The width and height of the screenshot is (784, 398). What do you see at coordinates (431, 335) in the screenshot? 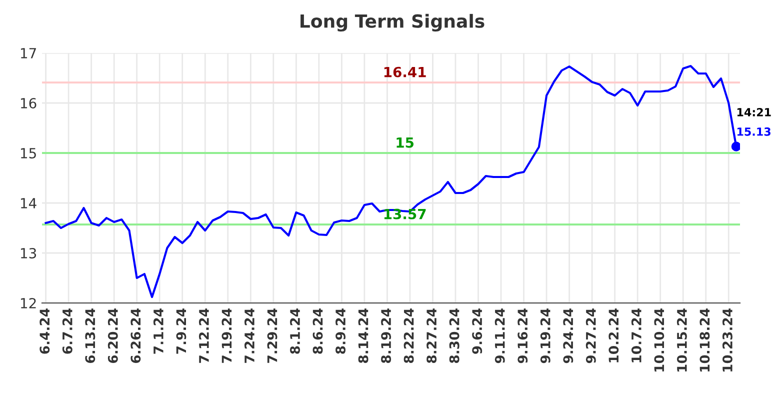
I see `x-tick-label: 8.27.24` at bounding box center [431, 335].